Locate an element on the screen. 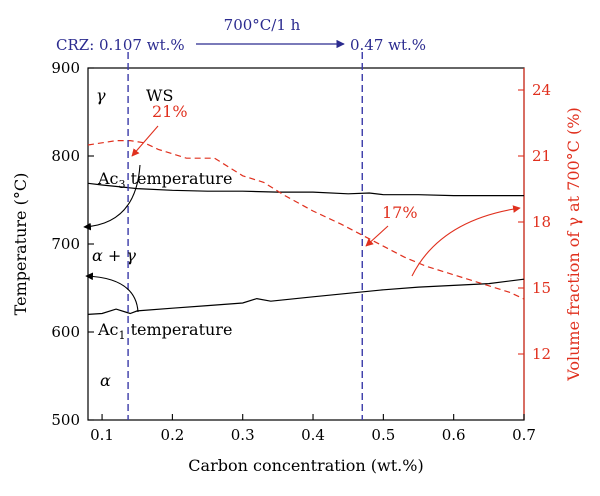 The image size is (600, 496). x-tick-label-0: 0.1 is located at coordinates (102, 435).